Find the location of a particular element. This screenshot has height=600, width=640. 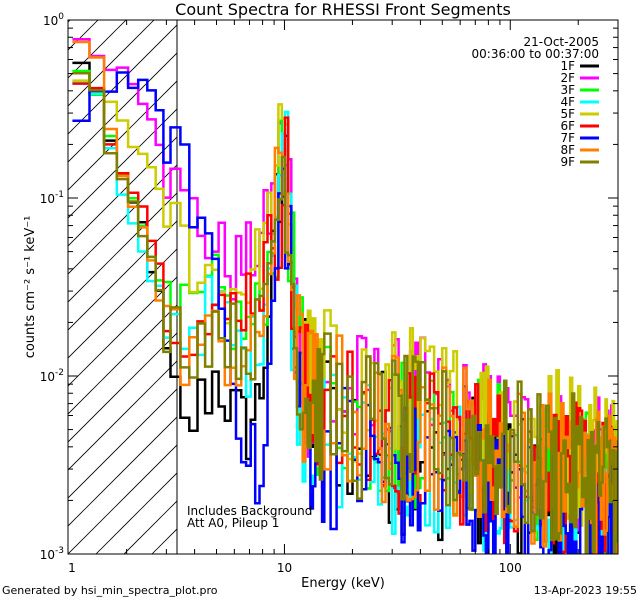

legend-label-6f: 6F is located at coordinates (567, 126).